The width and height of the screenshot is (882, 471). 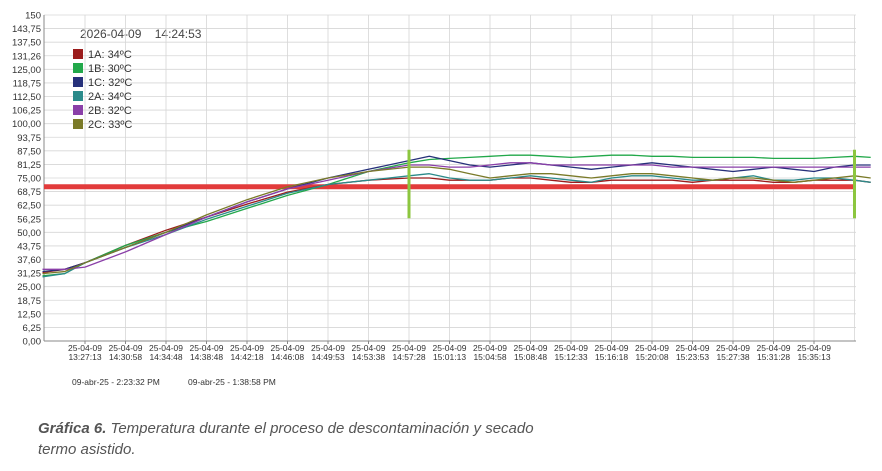 What do you see at coordinates (29, 233) in the screenshot?
I see `y-tick-label: 50,00` at bounding box center [29, 233].